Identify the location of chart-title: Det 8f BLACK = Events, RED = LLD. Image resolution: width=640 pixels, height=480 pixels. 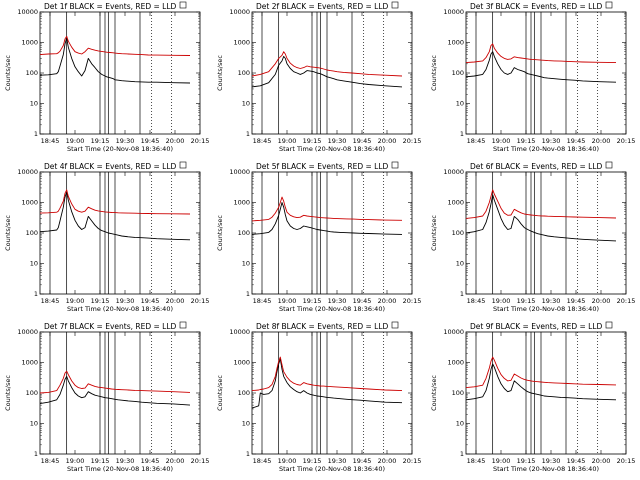
(322, 326).